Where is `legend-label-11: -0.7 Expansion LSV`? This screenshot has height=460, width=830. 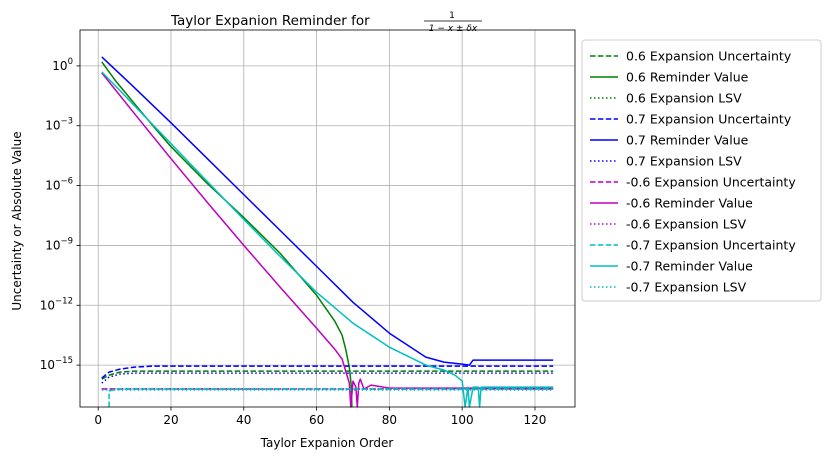
legend-label-11: -0.7 Expansion LSV is located at coordinates (686, 287).